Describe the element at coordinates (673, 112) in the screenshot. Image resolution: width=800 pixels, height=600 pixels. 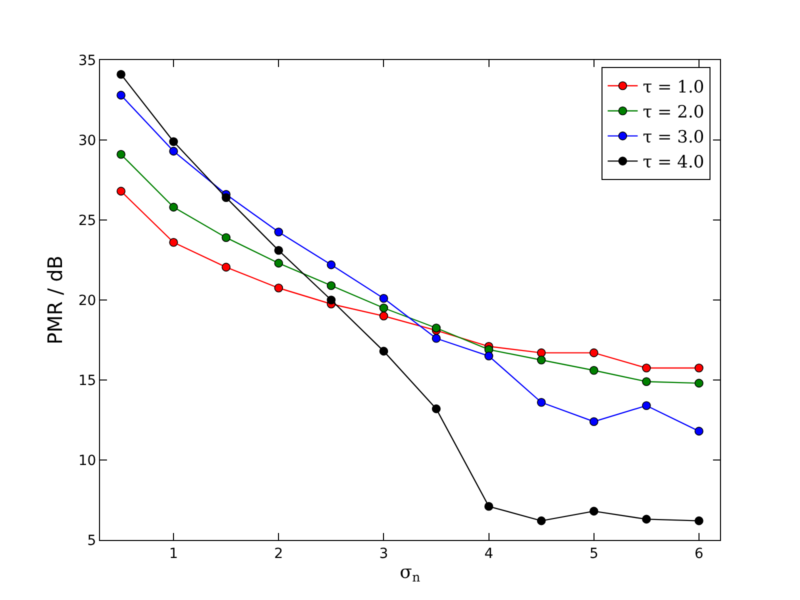
I see `legend-label: τ = 2.0` at that location.